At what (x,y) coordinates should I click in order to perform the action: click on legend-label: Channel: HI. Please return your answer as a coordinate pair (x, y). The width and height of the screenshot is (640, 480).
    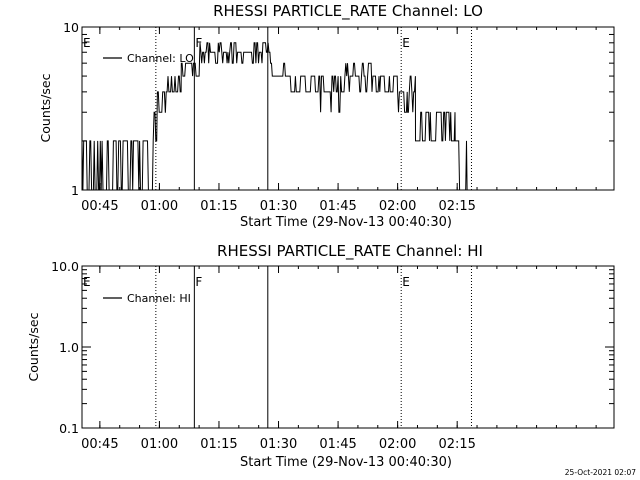
    Looking at the image, I should click on (159, 298).